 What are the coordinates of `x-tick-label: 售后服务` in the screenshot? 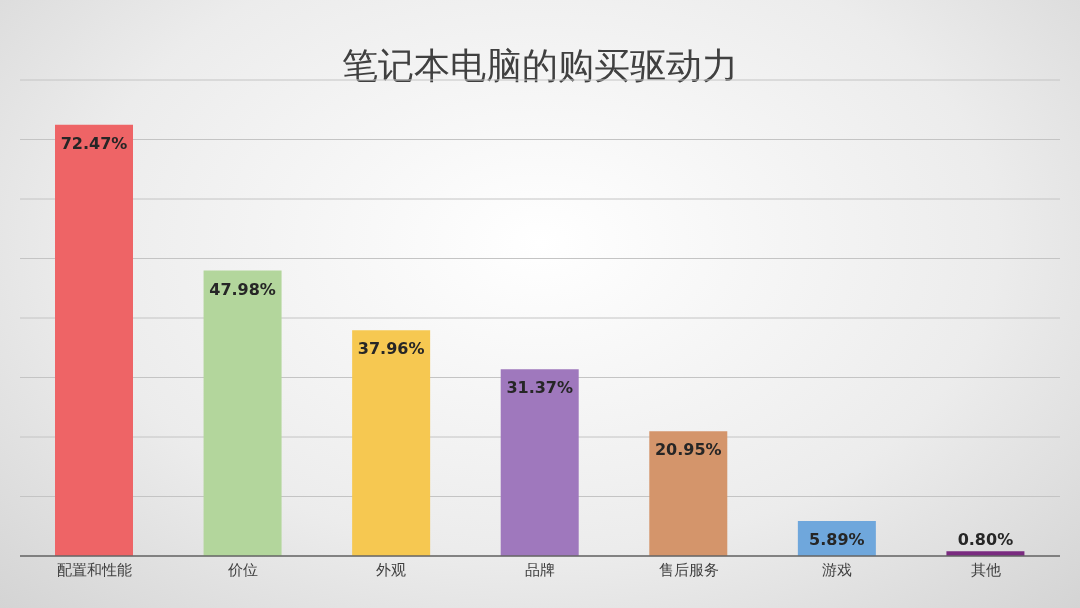 It's located at (688, 569).